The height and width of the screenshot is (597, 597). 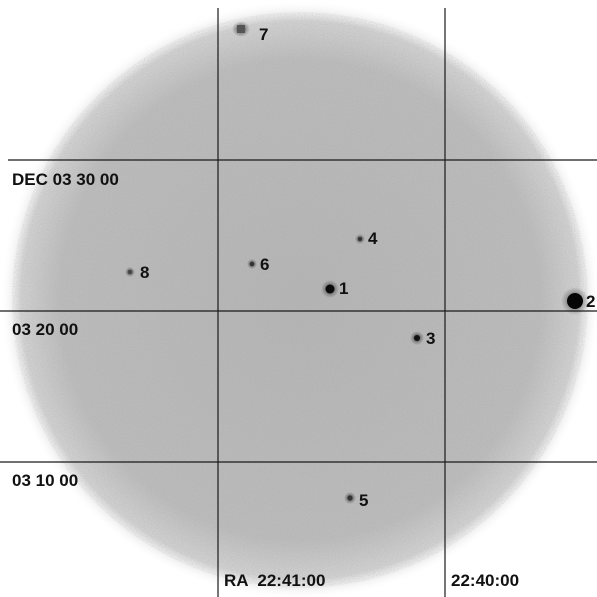 What do you see at coordinates (263, 34) in the screenshot?
I see `source-label-7: 7` at bounding box center [263, 34].